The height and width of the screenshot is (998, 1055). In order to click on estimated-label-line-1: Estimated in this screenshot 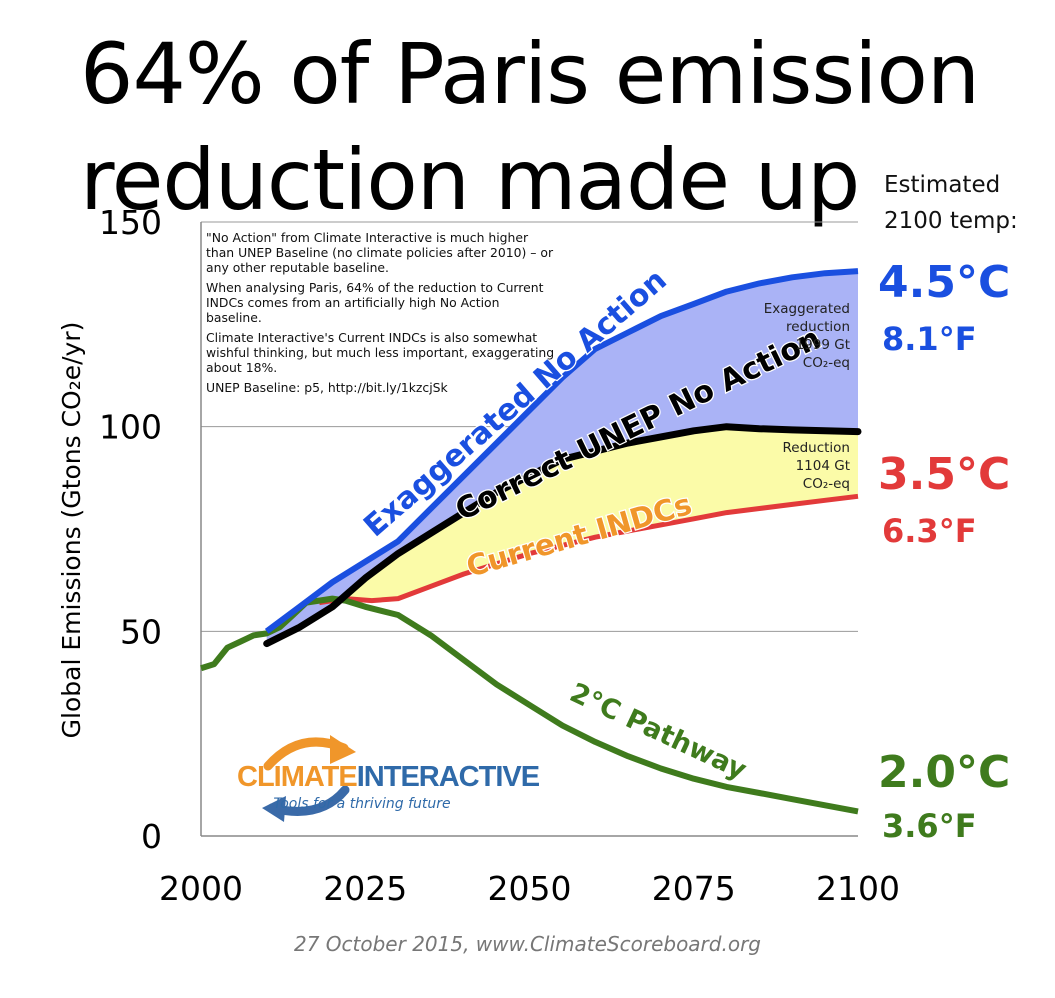, I will do `click(942, 185)`.